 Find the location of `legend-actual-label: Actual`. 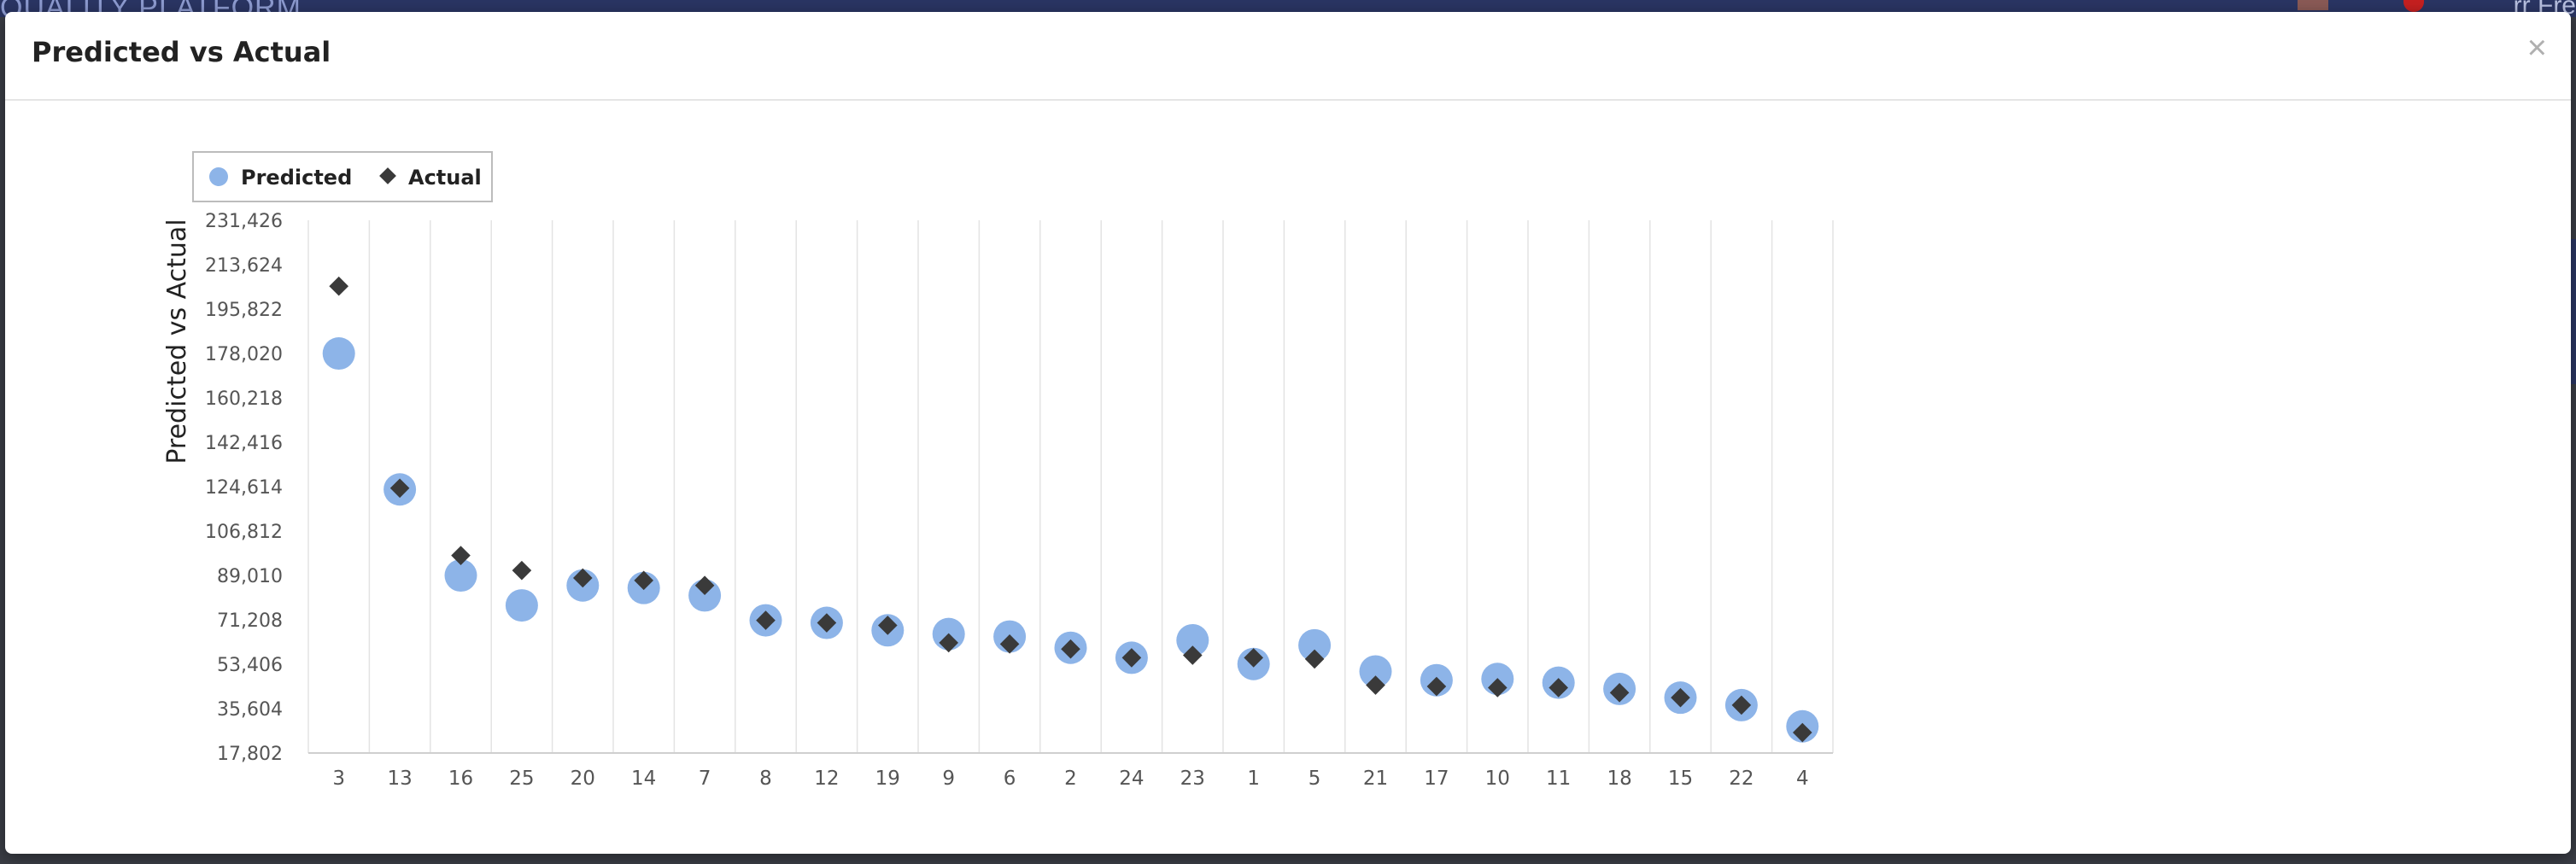

legend-actual-label: Actual is located at coordinates (445, 178).